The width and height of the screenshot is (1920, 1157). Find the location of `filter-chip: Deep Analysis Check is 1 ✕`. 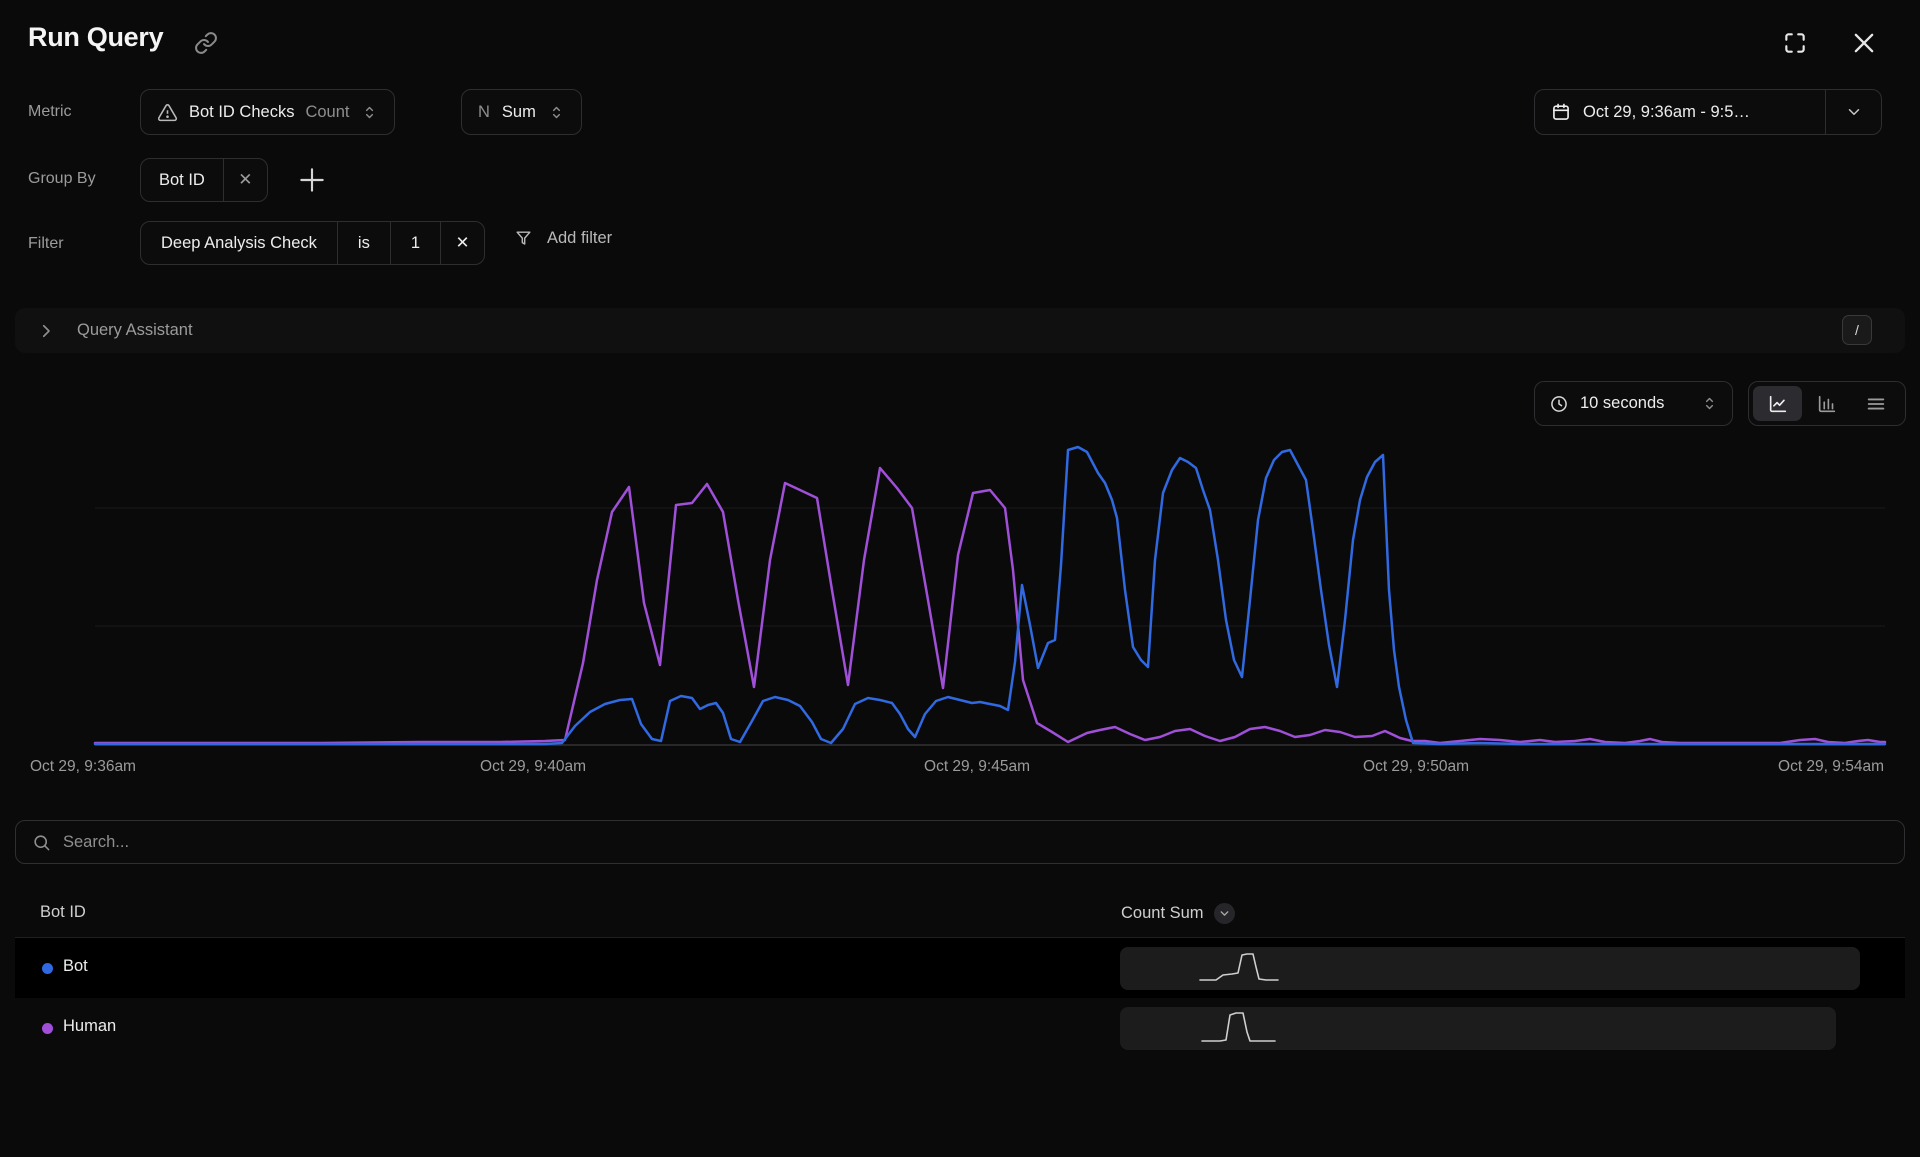

filter-chip: Deep Analysis Check is 1 ✕ is located at coordinates (313, 243).